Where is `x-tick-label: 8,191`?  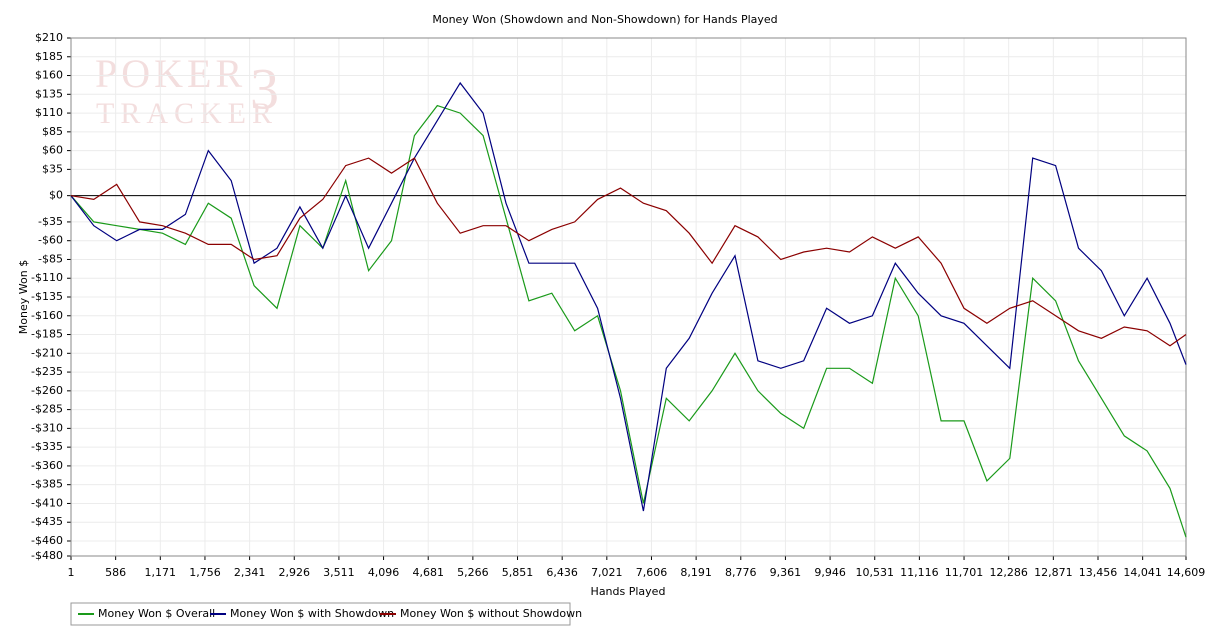
x-tick-label: 8,191 is located at coordinates (696, 572).